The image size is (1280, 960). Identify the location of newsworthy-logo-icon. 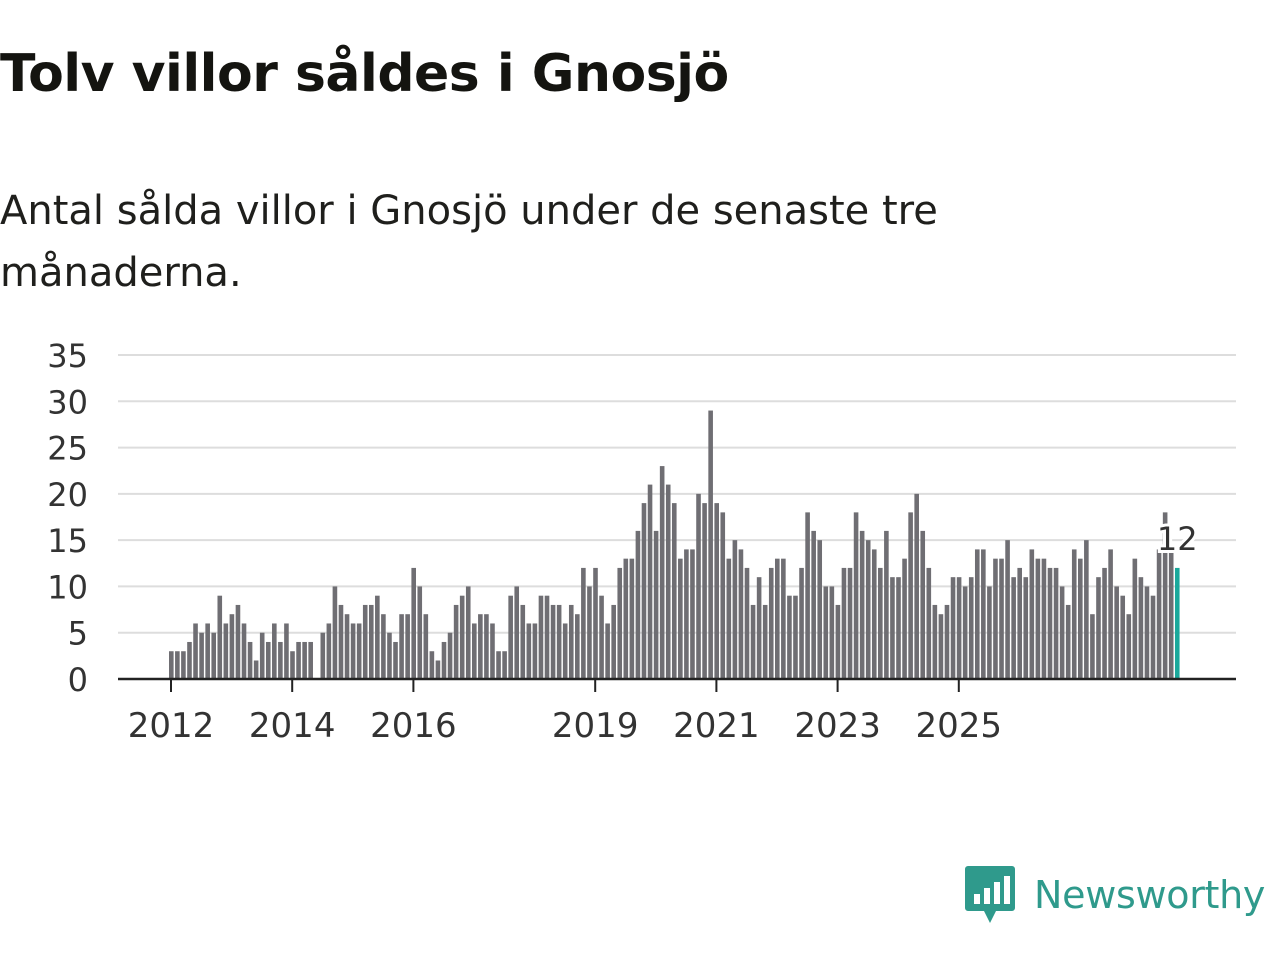
(990, 894).